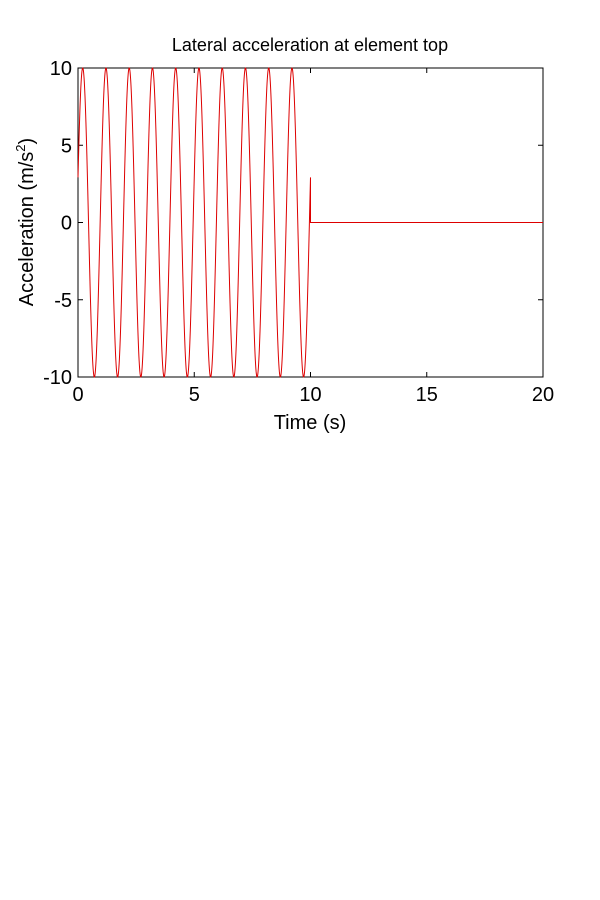  What do you see at coordinates (310, 45) in the screenshot?
I see `chart-title: Lateral acceleration at element top` at bounding box center [310, 45].